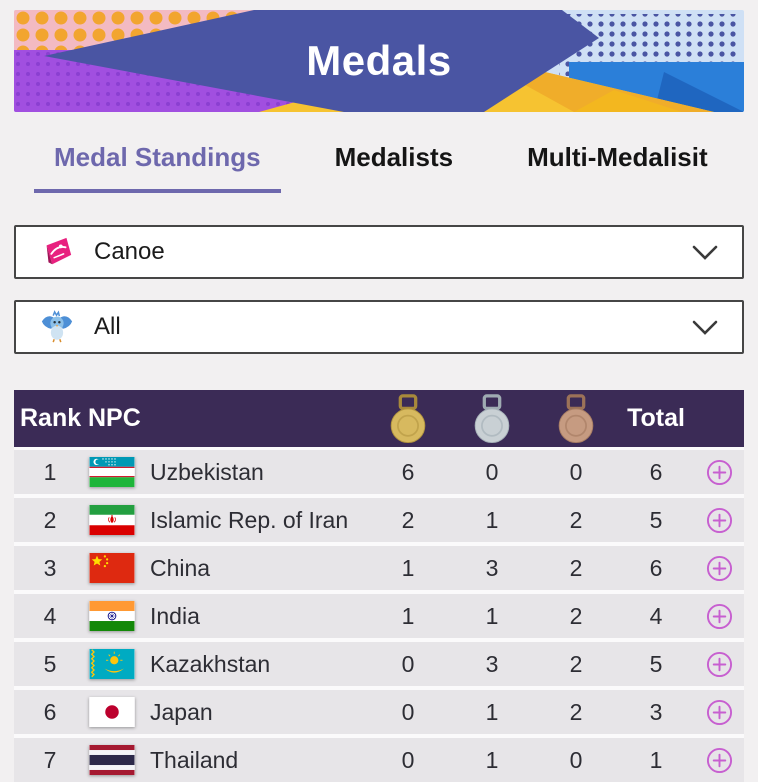  What do you see at coordinates (181, 711) in the screenshot?
I see `npc-name: Japan` at bounding box center [181, 711].